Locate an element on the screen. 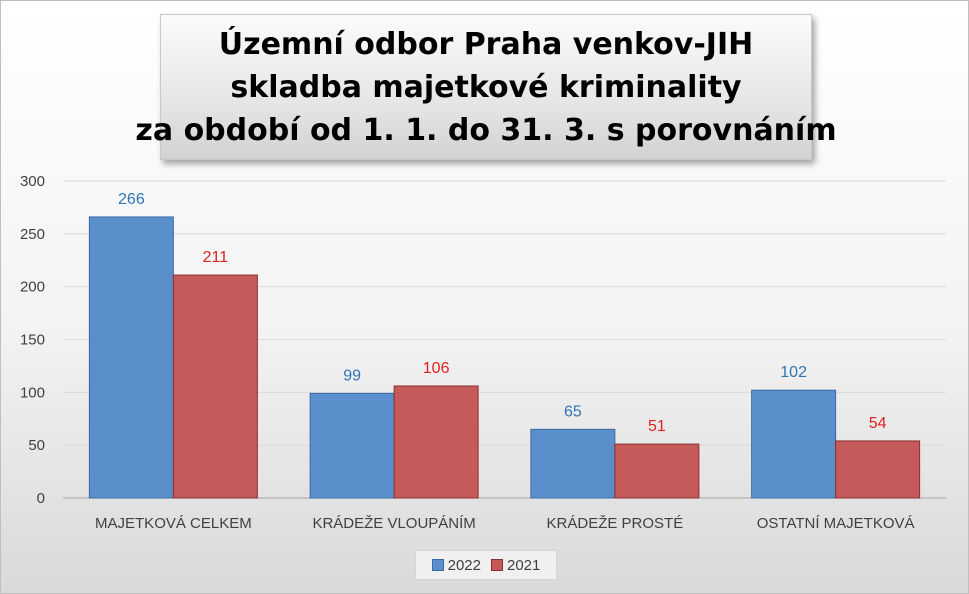 The height and width of the screenshot is (594, 969). y-tick-label: 50 is located at coordinates (36, 445).